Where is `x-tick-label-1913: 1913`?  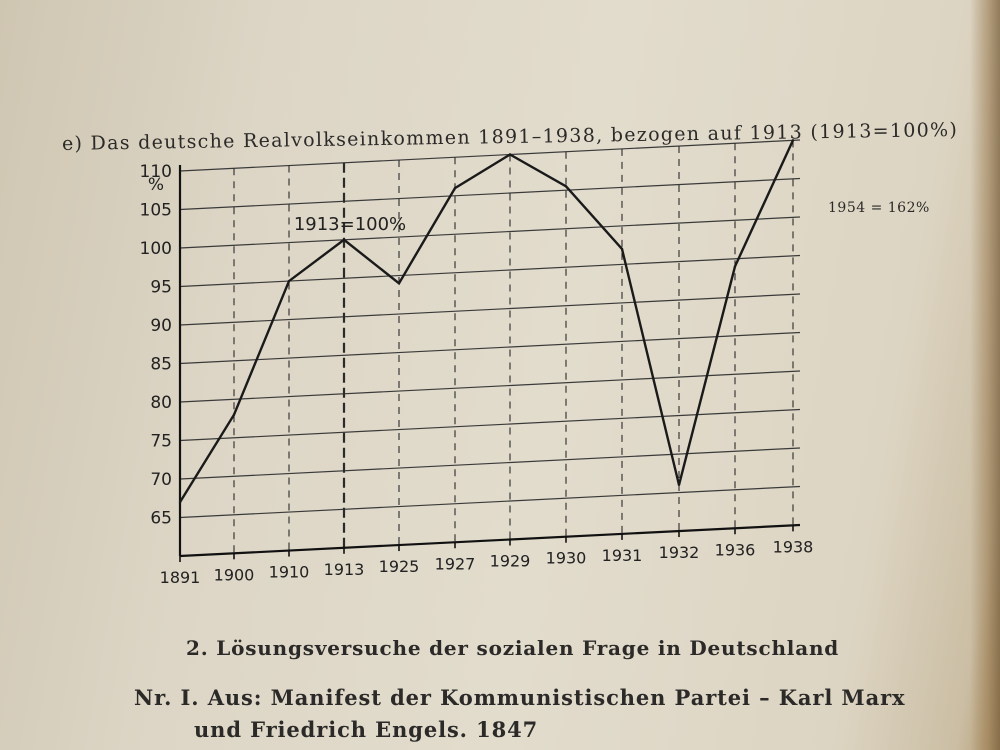
x-tick-label-1913: 1913 is located at coordinates (344, 569).